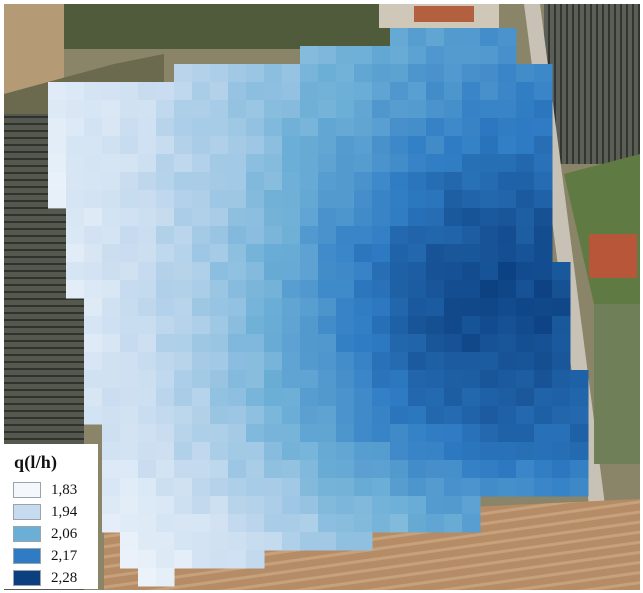 Image resolution: width=643 pixels, height=593 pixels. I want to click on legend-swatch, so click(27, 490).